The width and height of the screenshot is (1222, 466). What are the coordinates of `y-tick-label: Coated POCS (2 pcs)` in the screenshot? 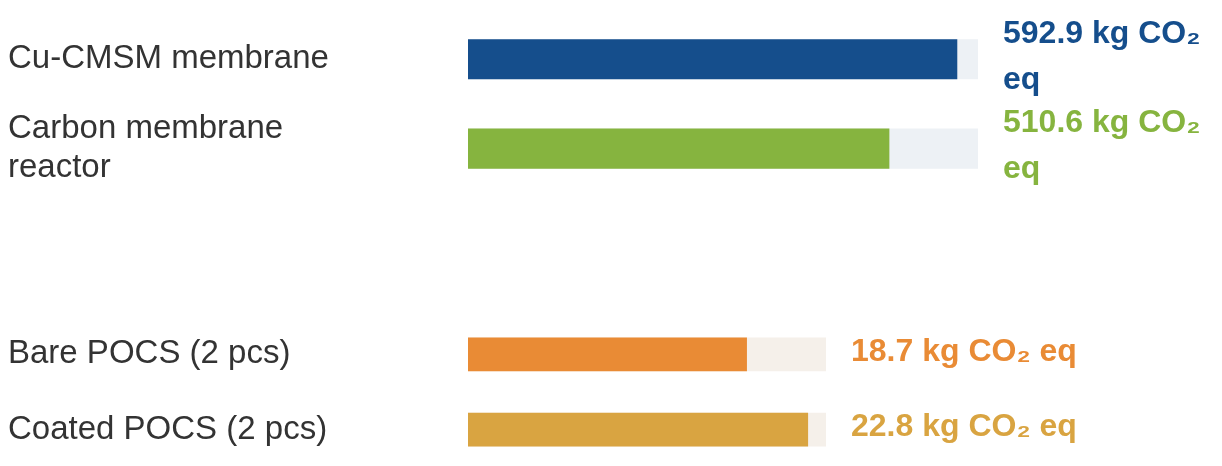 It's located at (168, 427).